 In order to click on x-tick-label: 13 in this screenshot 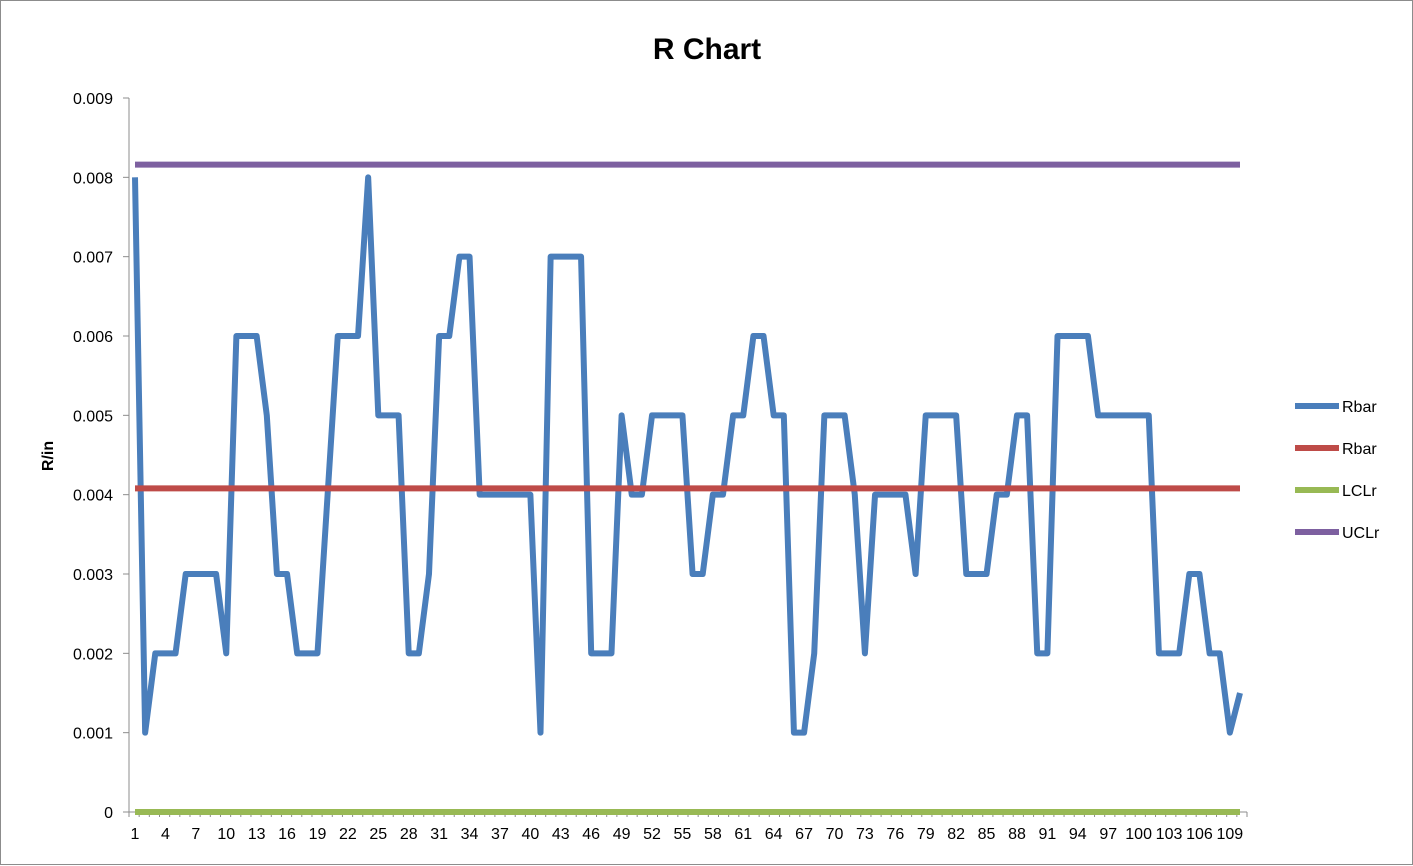, I will do `click(257, 834)`.